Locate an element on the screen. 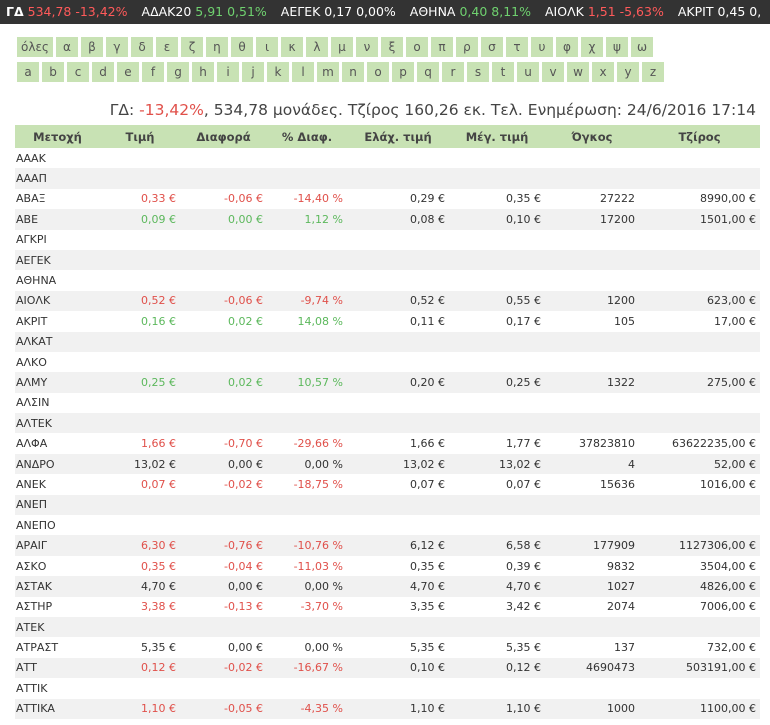 This screenshot has width=770, height=725. stock-name: ΑΤΕΚ is located at coordinates (57, 627).